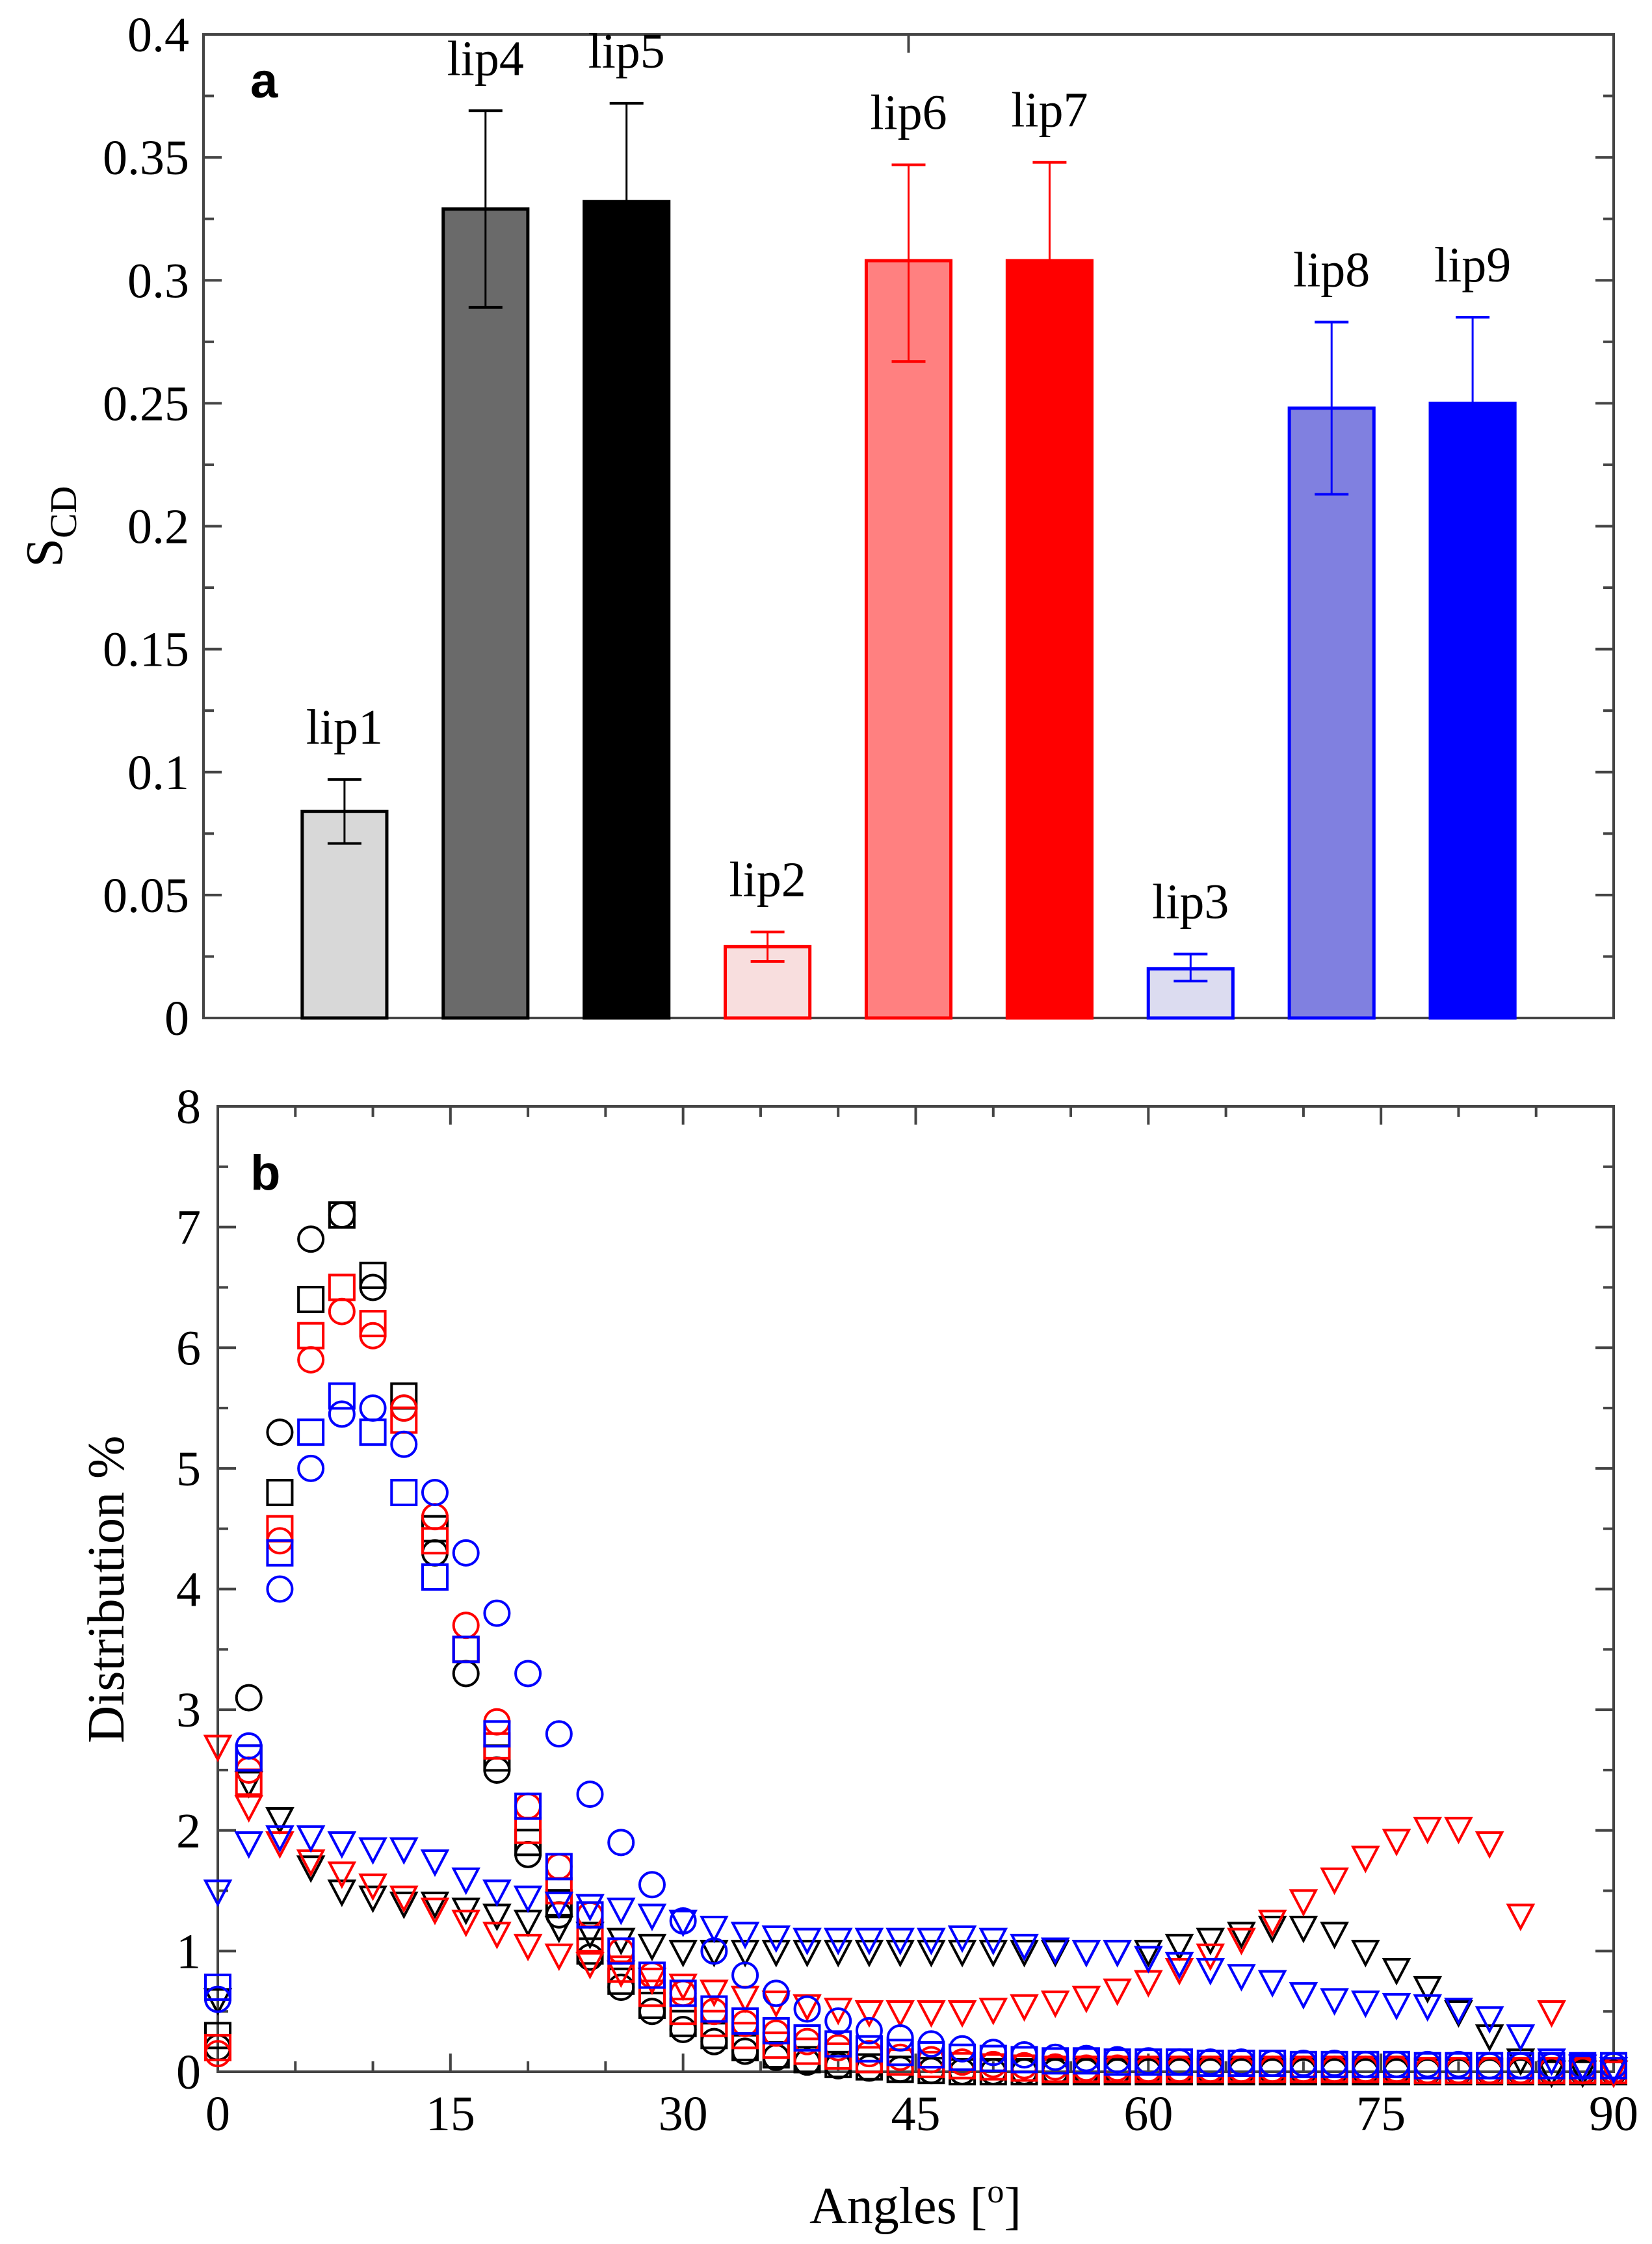 Image resolution: width=1652 pixels, height=2244 pixels. Describe the element at coordinates (995, 2191) in the screenshot. I see `x-label-superscript: o` at that location.